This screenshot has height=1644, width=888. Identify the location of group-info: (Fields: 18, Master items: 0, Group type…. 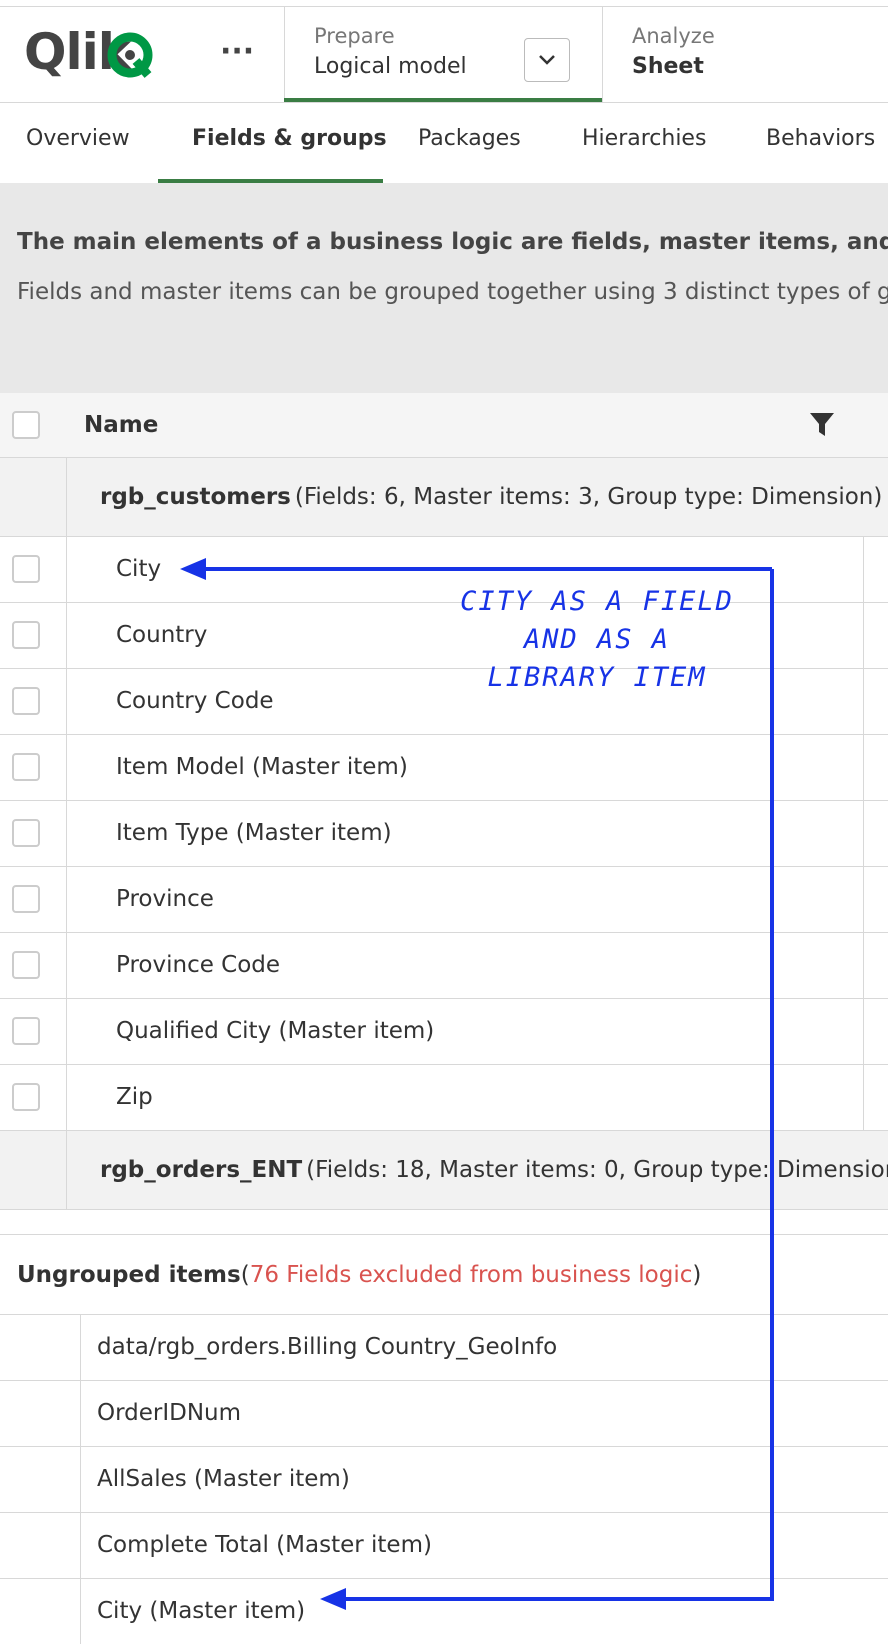
(597, 1170).